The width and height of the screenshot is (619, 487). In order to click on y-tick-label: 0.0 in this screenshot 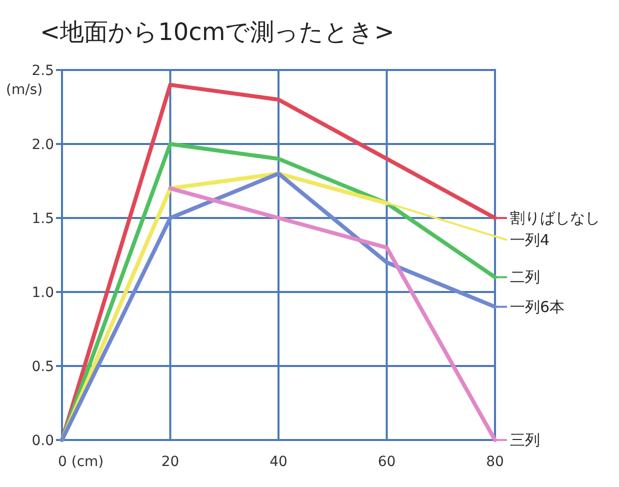, I will do `click(43, 441)`.